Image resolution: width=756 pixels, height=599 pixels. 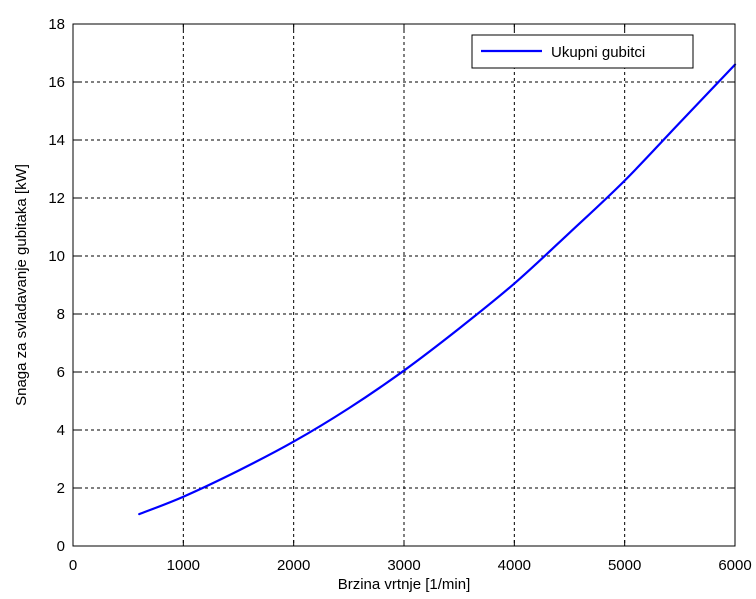 What do you see at coordinates (21, 285) in the screenshot?
I see `y-axis-label: Snaga za svladavanje gubitaka [kW]` at bounding box center [21, 285].